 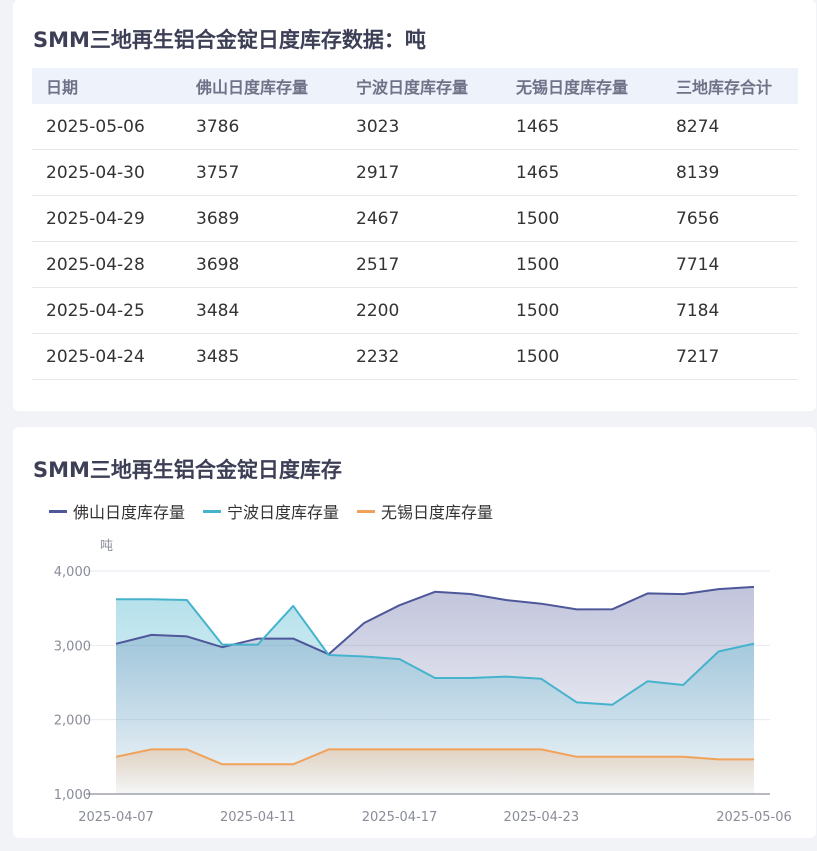 I want to click on cell-foshan: 3786, so click(x=262, y=127).